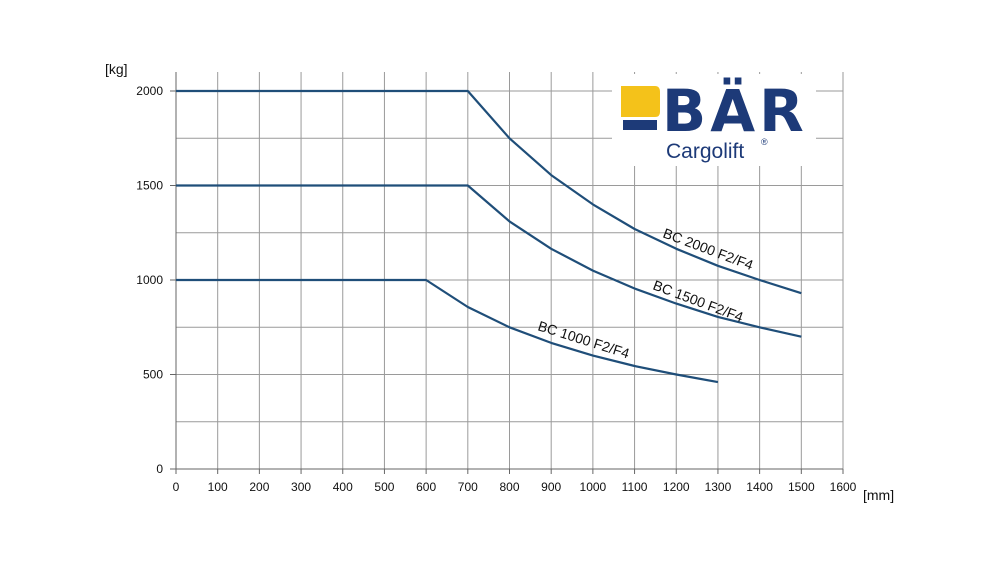 The height and width of the screenshot is (561, 998). What do you see at coordinates (159, 469) in the screenshot?
I see `y-tick-label: 0` at bounding box center [159, 469].